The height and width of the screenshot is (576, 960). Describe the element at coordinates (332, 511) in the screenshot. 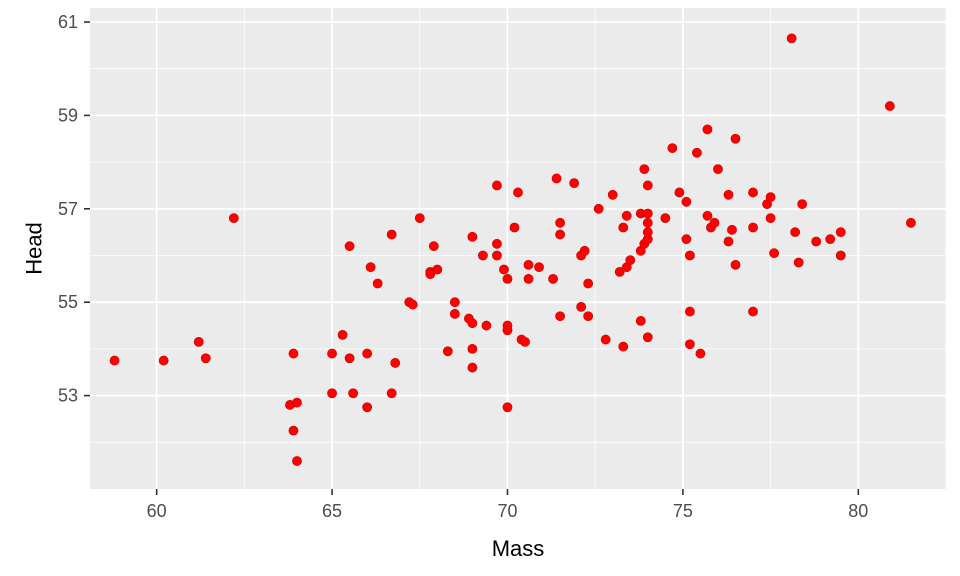

I see `x-tick-label: 65` at that location.